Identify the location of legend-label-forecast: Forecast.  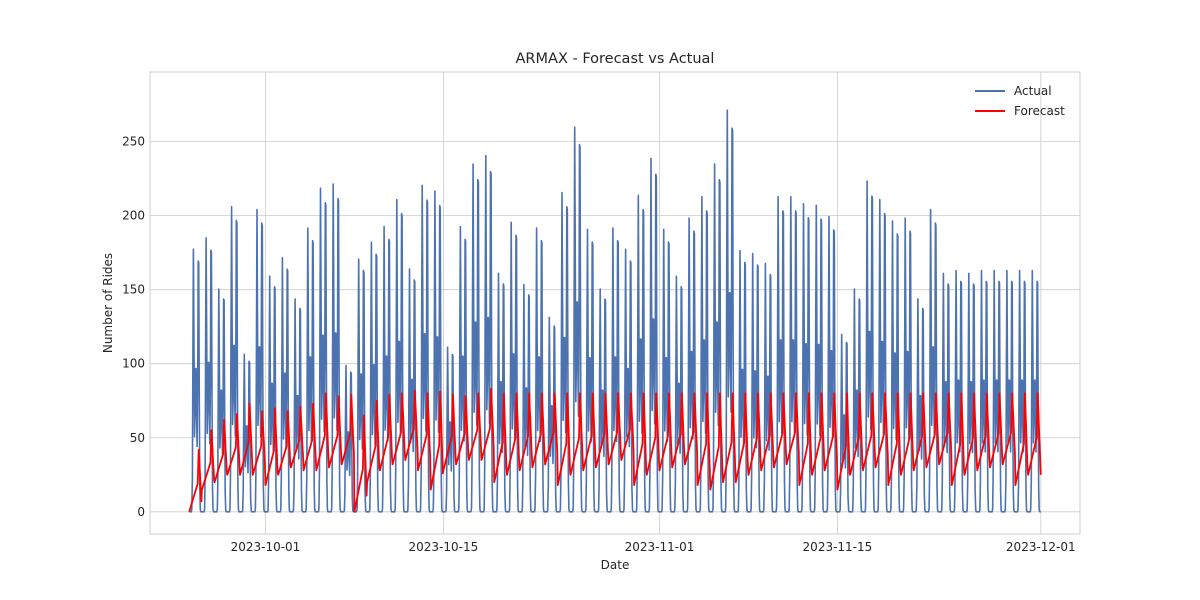
(1039, 111).